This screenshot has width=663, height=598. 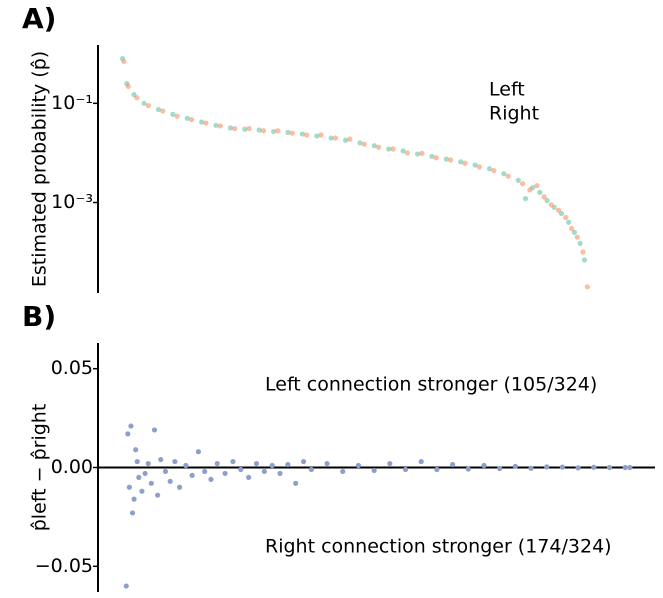 I want to click on annotation: Right connection stronger (174/324), so click(x=438, y=547).